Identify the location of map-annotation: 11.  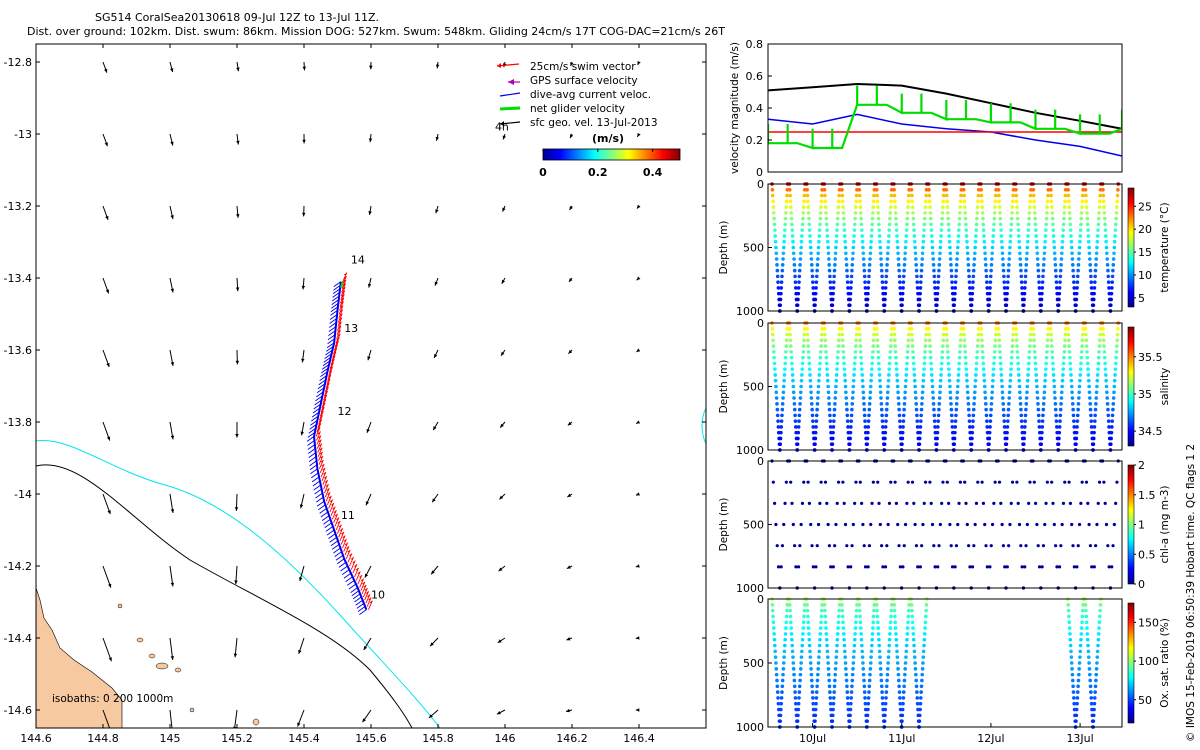
(348, 515).